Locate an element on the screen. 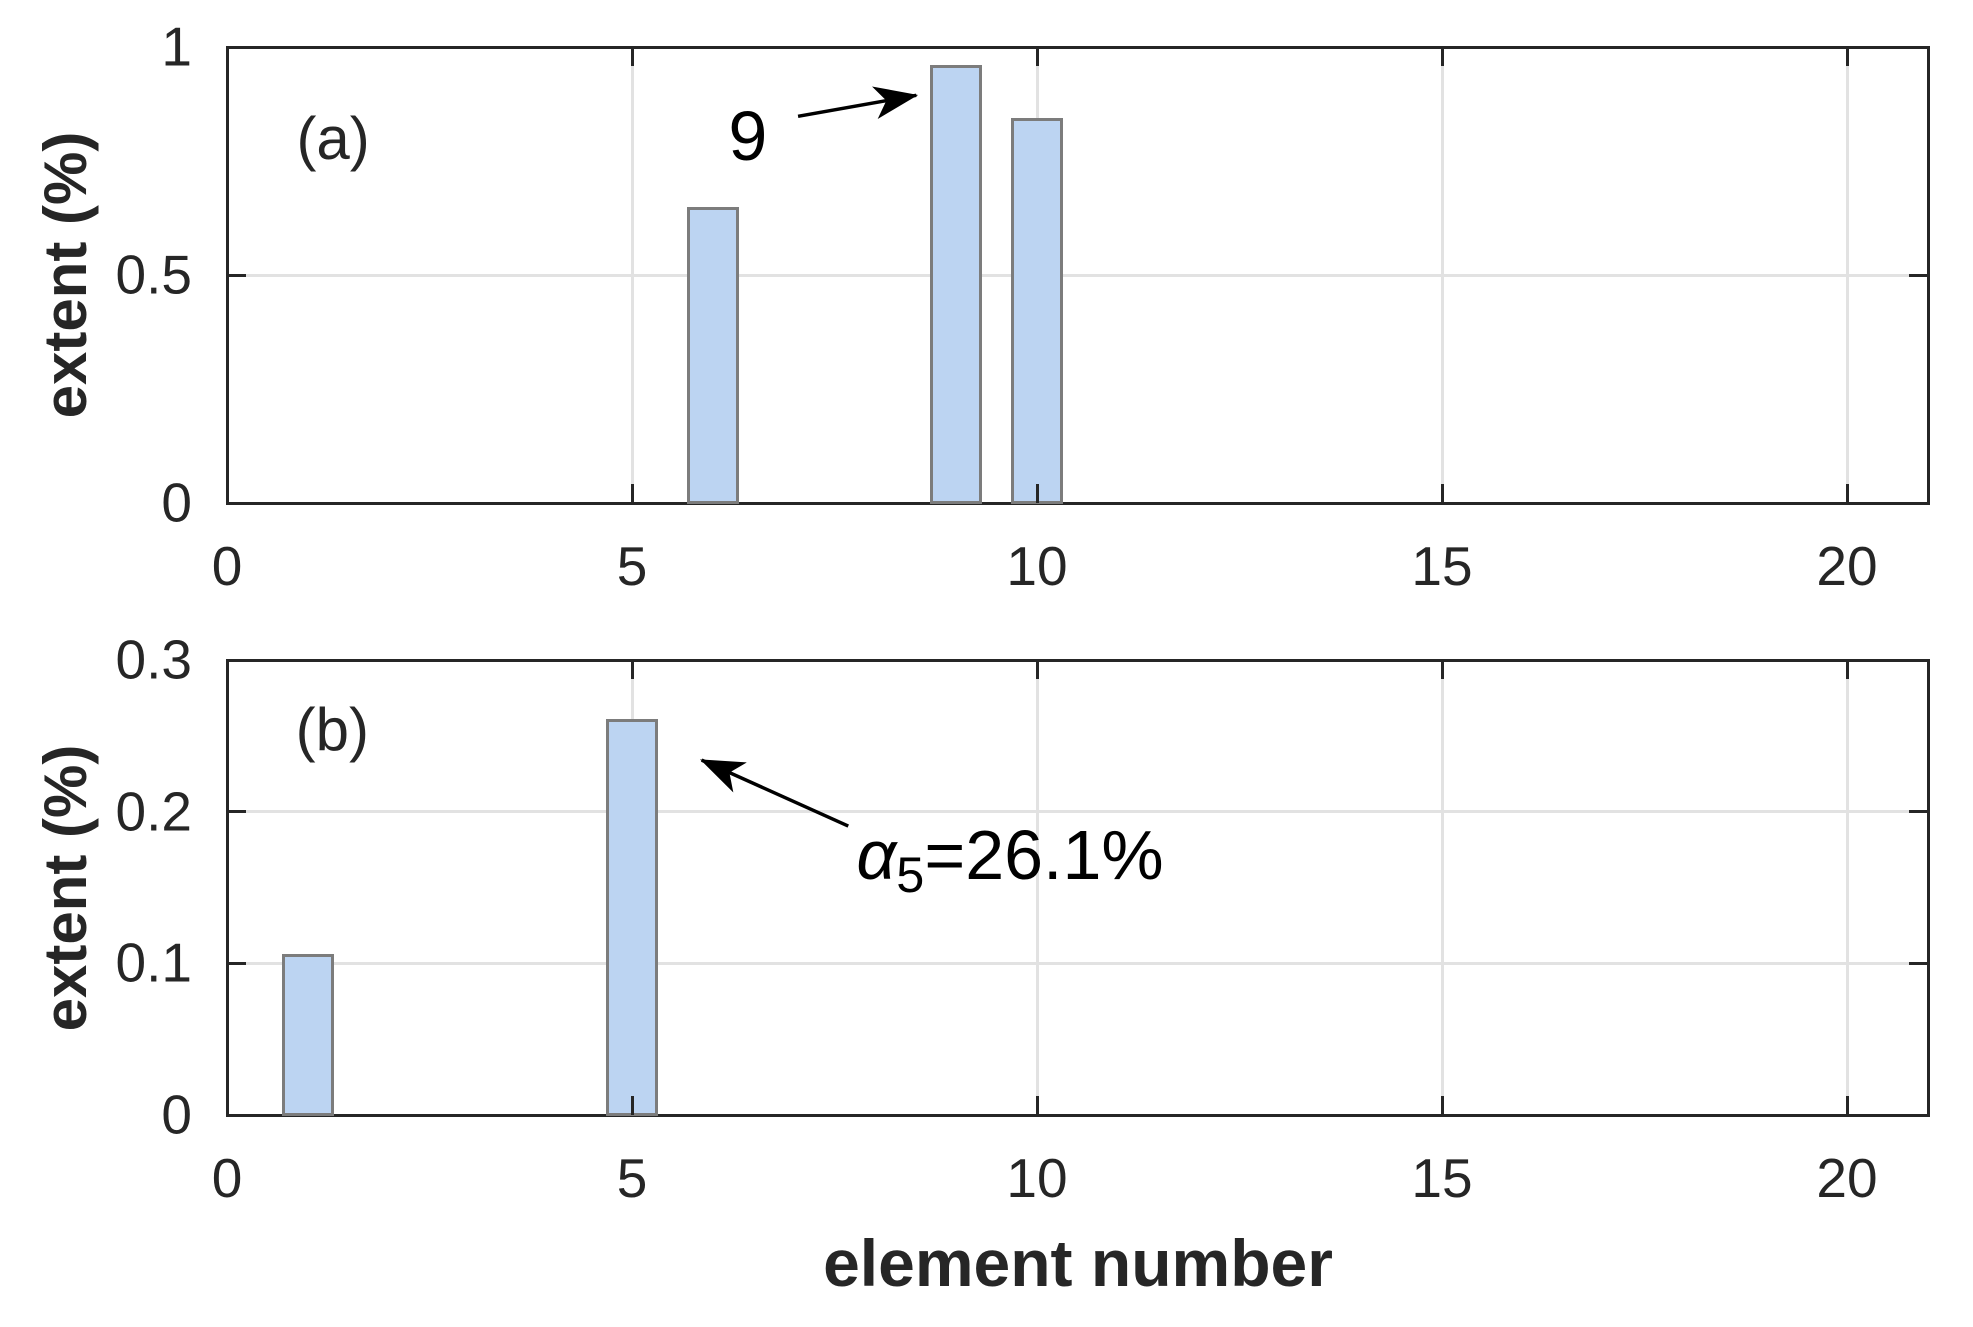 This screenshot has height=1327, width=1973. annotation-text: α5=26.1% is located at coordinates (1009, 860).